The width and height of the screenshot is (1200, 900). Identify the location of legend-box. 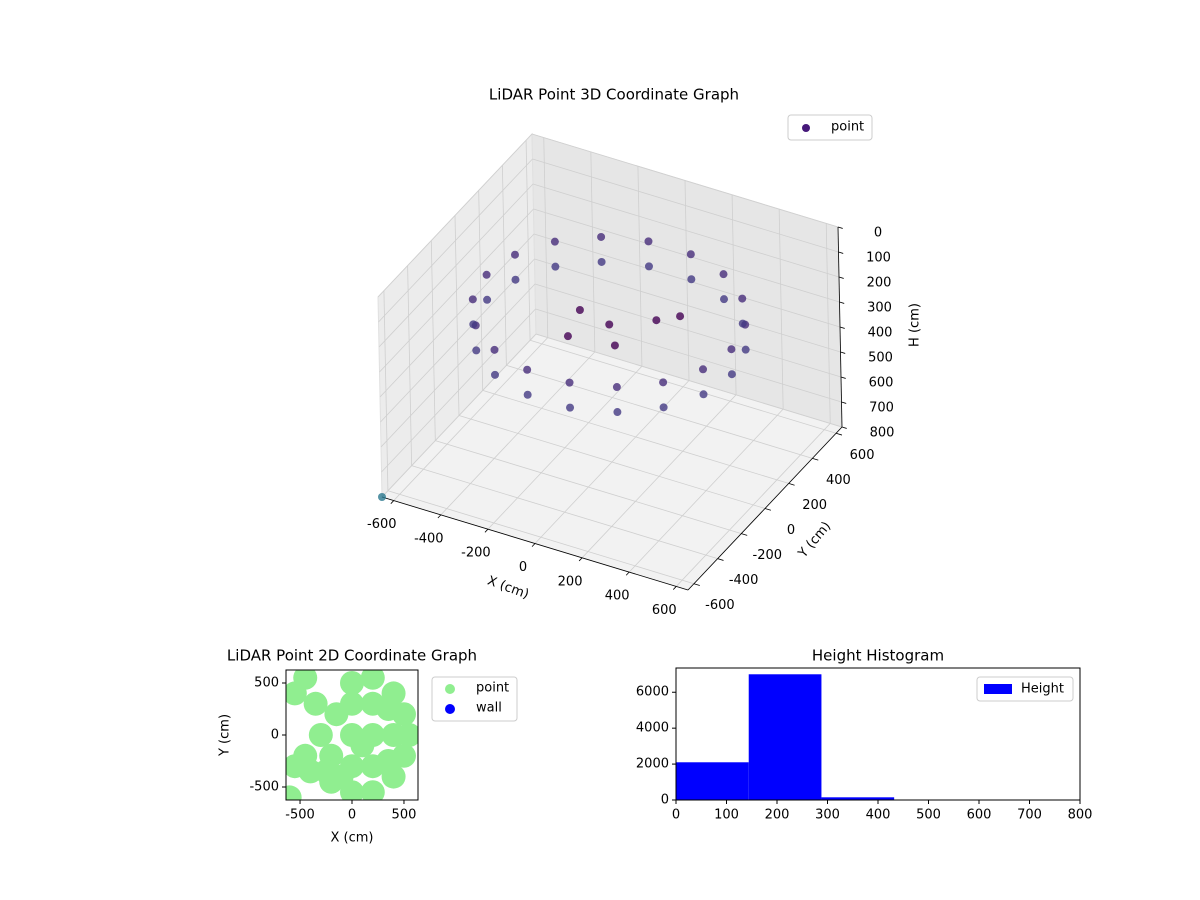
(474, 699).